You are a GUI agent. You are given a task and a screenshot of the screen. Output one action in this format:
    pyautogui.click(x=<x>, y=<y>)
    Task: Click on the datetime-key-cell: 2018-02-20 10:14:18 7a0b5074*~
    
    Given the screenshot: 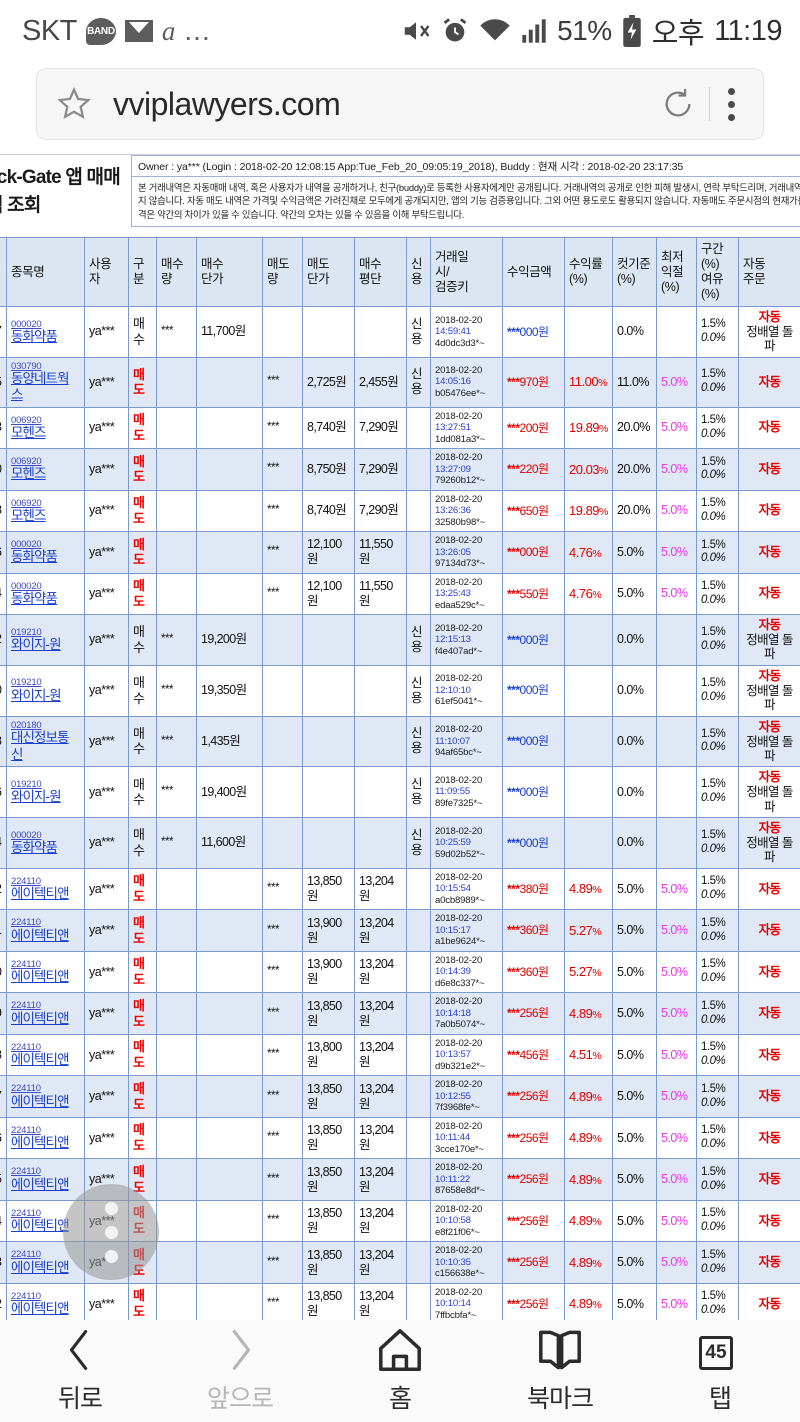 What is the action you would take?
    pyautogui.click(x=466, y=1013)
    